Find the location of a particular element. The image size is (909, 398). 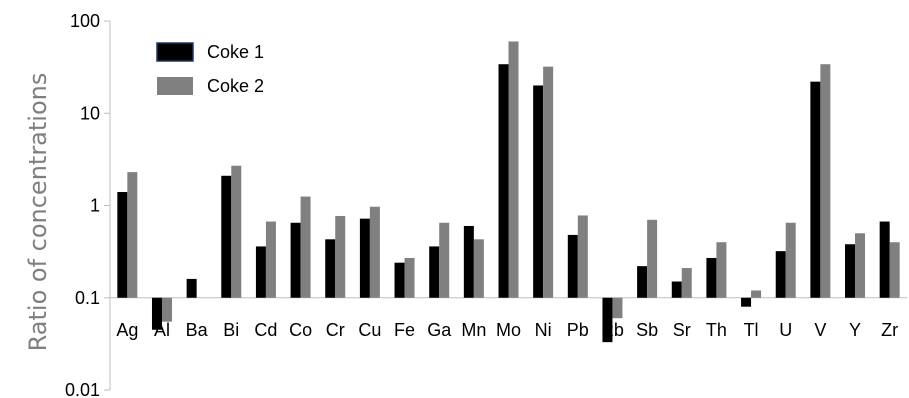

bar-coke-1-pb is located at coordinates (572, 266).